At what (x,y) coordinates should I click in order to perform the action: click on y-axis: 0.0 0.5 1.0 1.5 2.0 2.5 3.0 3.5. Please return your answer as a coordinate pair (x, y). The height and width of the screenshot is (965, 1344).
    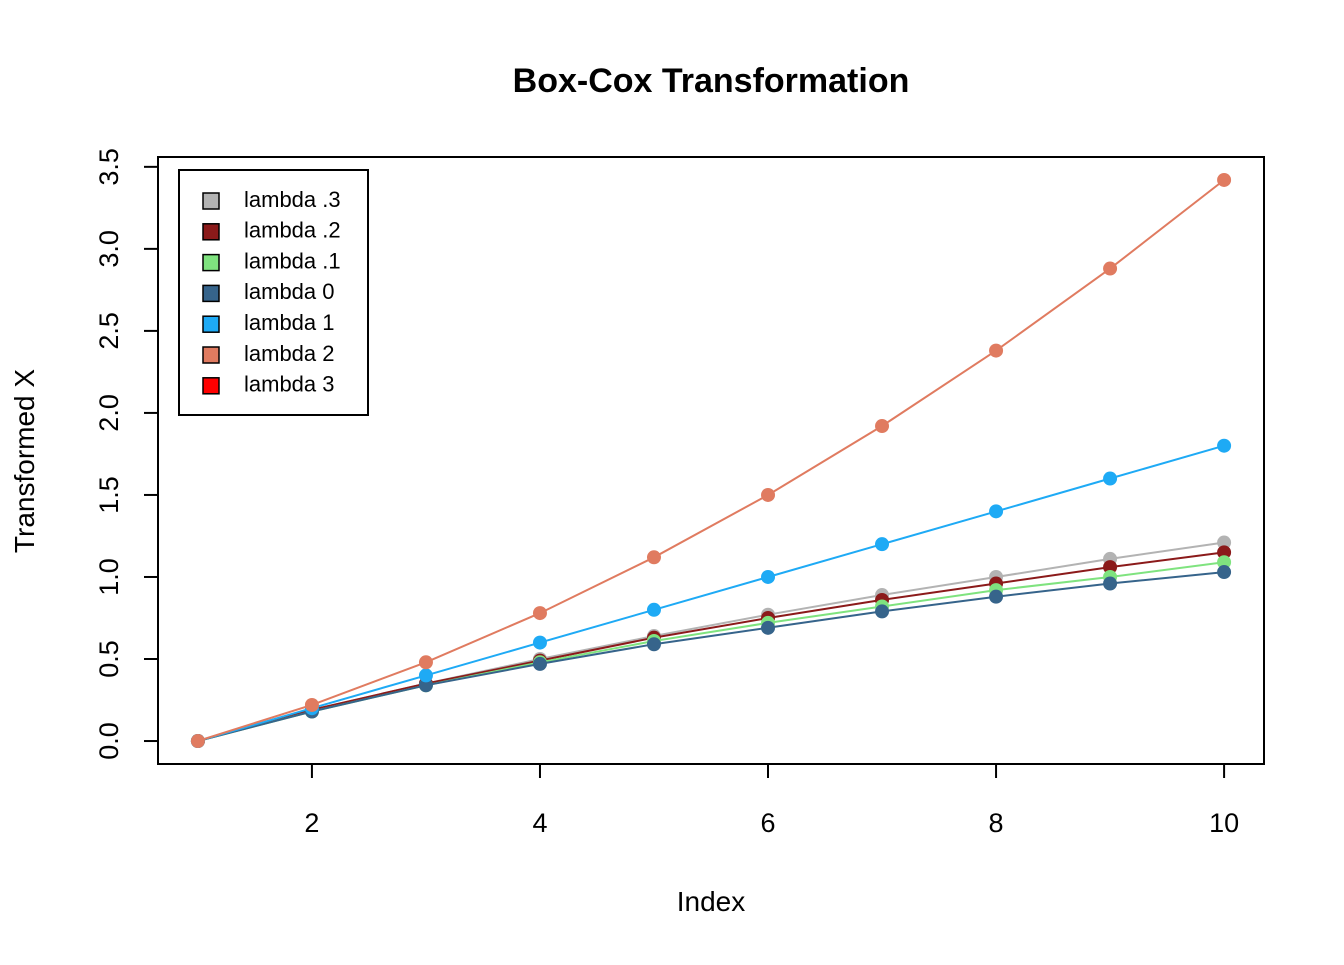
    Looking at the image, I should click on (126, 454).